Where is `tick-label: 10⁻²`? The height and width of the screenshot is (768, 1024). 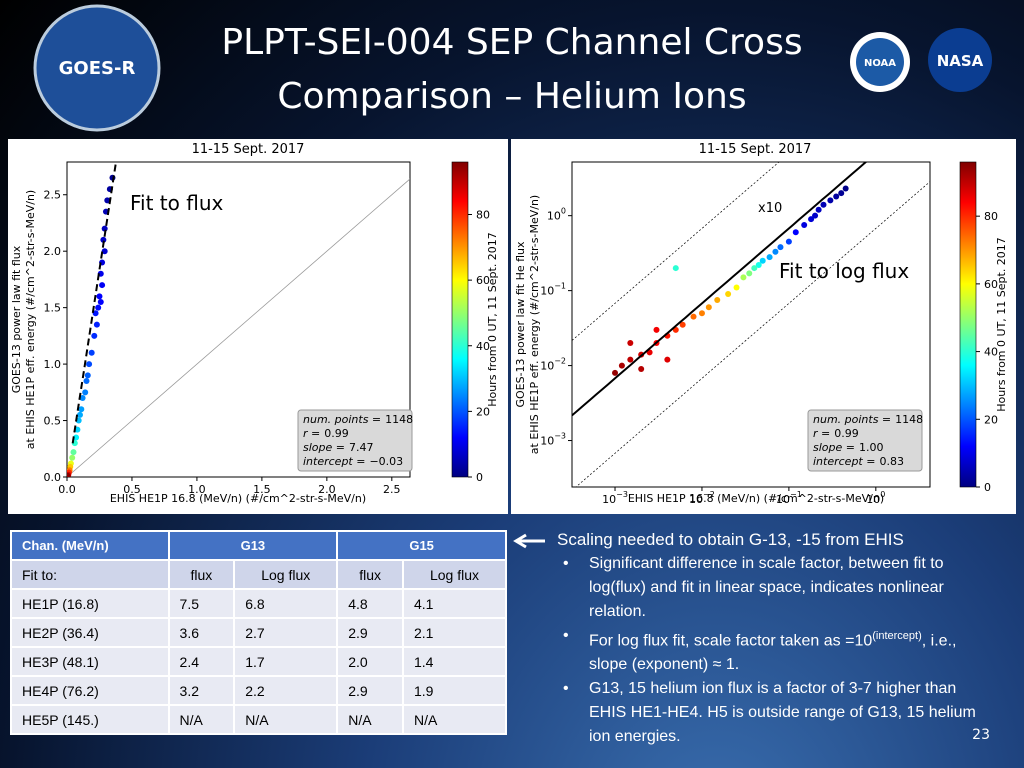
tick-label: 10⁻² is located at coordinates (553, 365).